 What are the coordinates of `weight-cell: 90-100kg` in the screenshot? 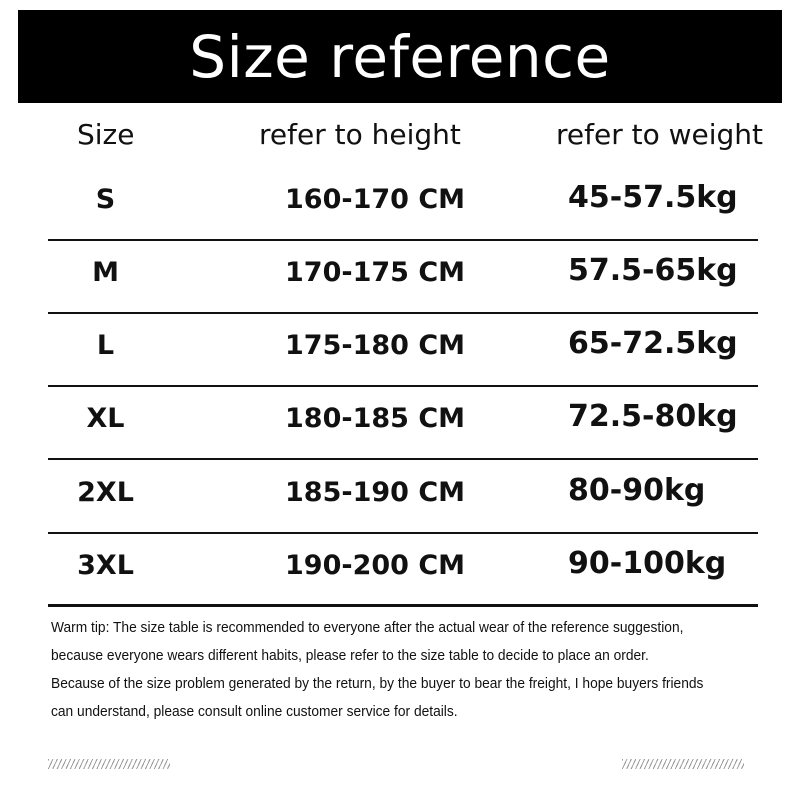 It's located at (647, 563).